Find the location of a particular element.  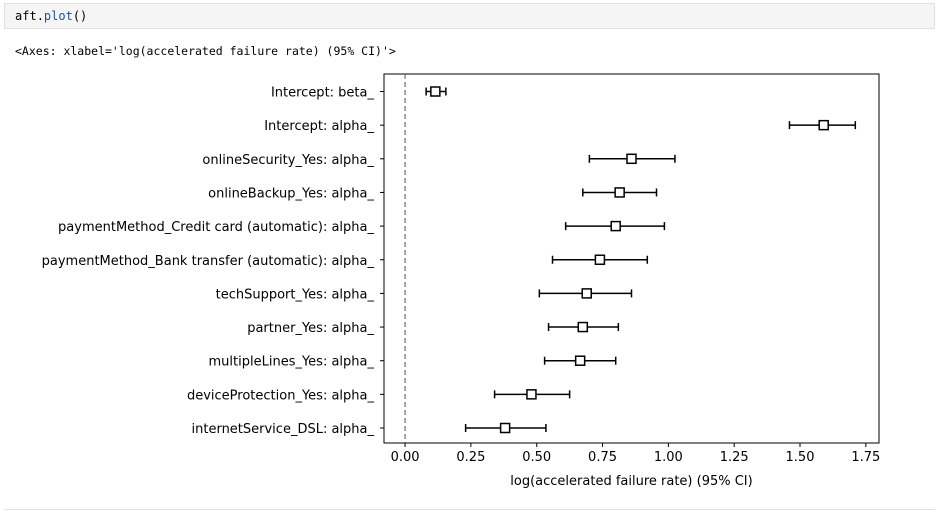

x-tick-label: 0.00 is located at coordinates (405, 457).